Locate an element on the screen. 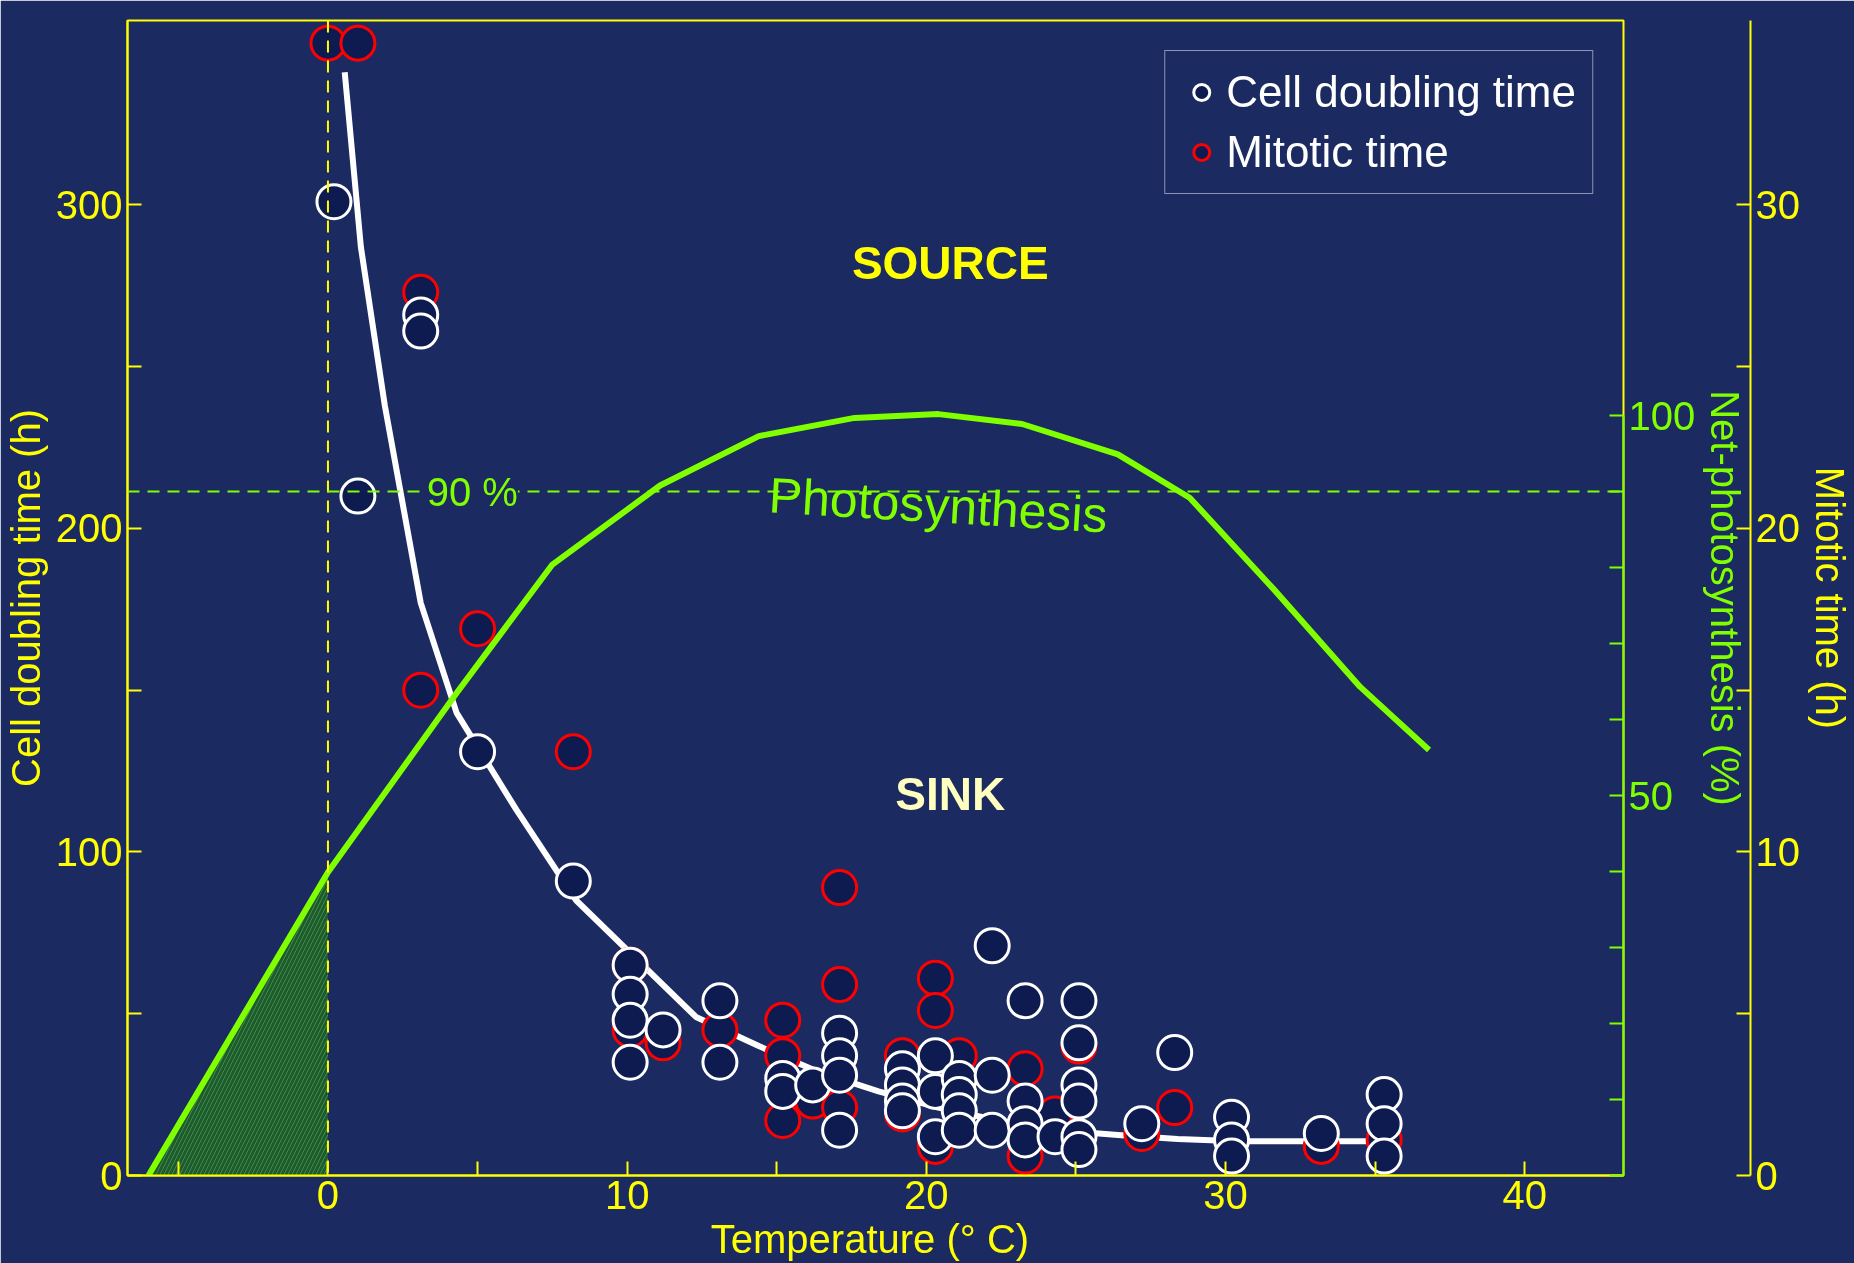 The height and width of the screenshot is (1263, 1854). y3-axis-title: Net-photosynthesis (%) is located at coordinates (1725, 598).